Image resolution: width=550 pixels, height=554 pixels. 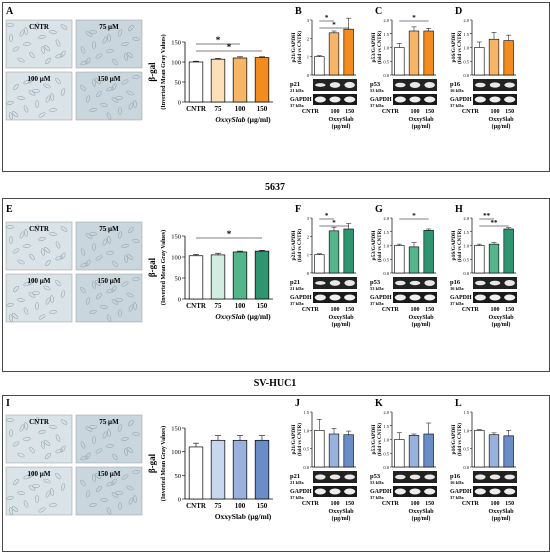 I want to click on y-tick-label: 0, so click(x=308, y=273).